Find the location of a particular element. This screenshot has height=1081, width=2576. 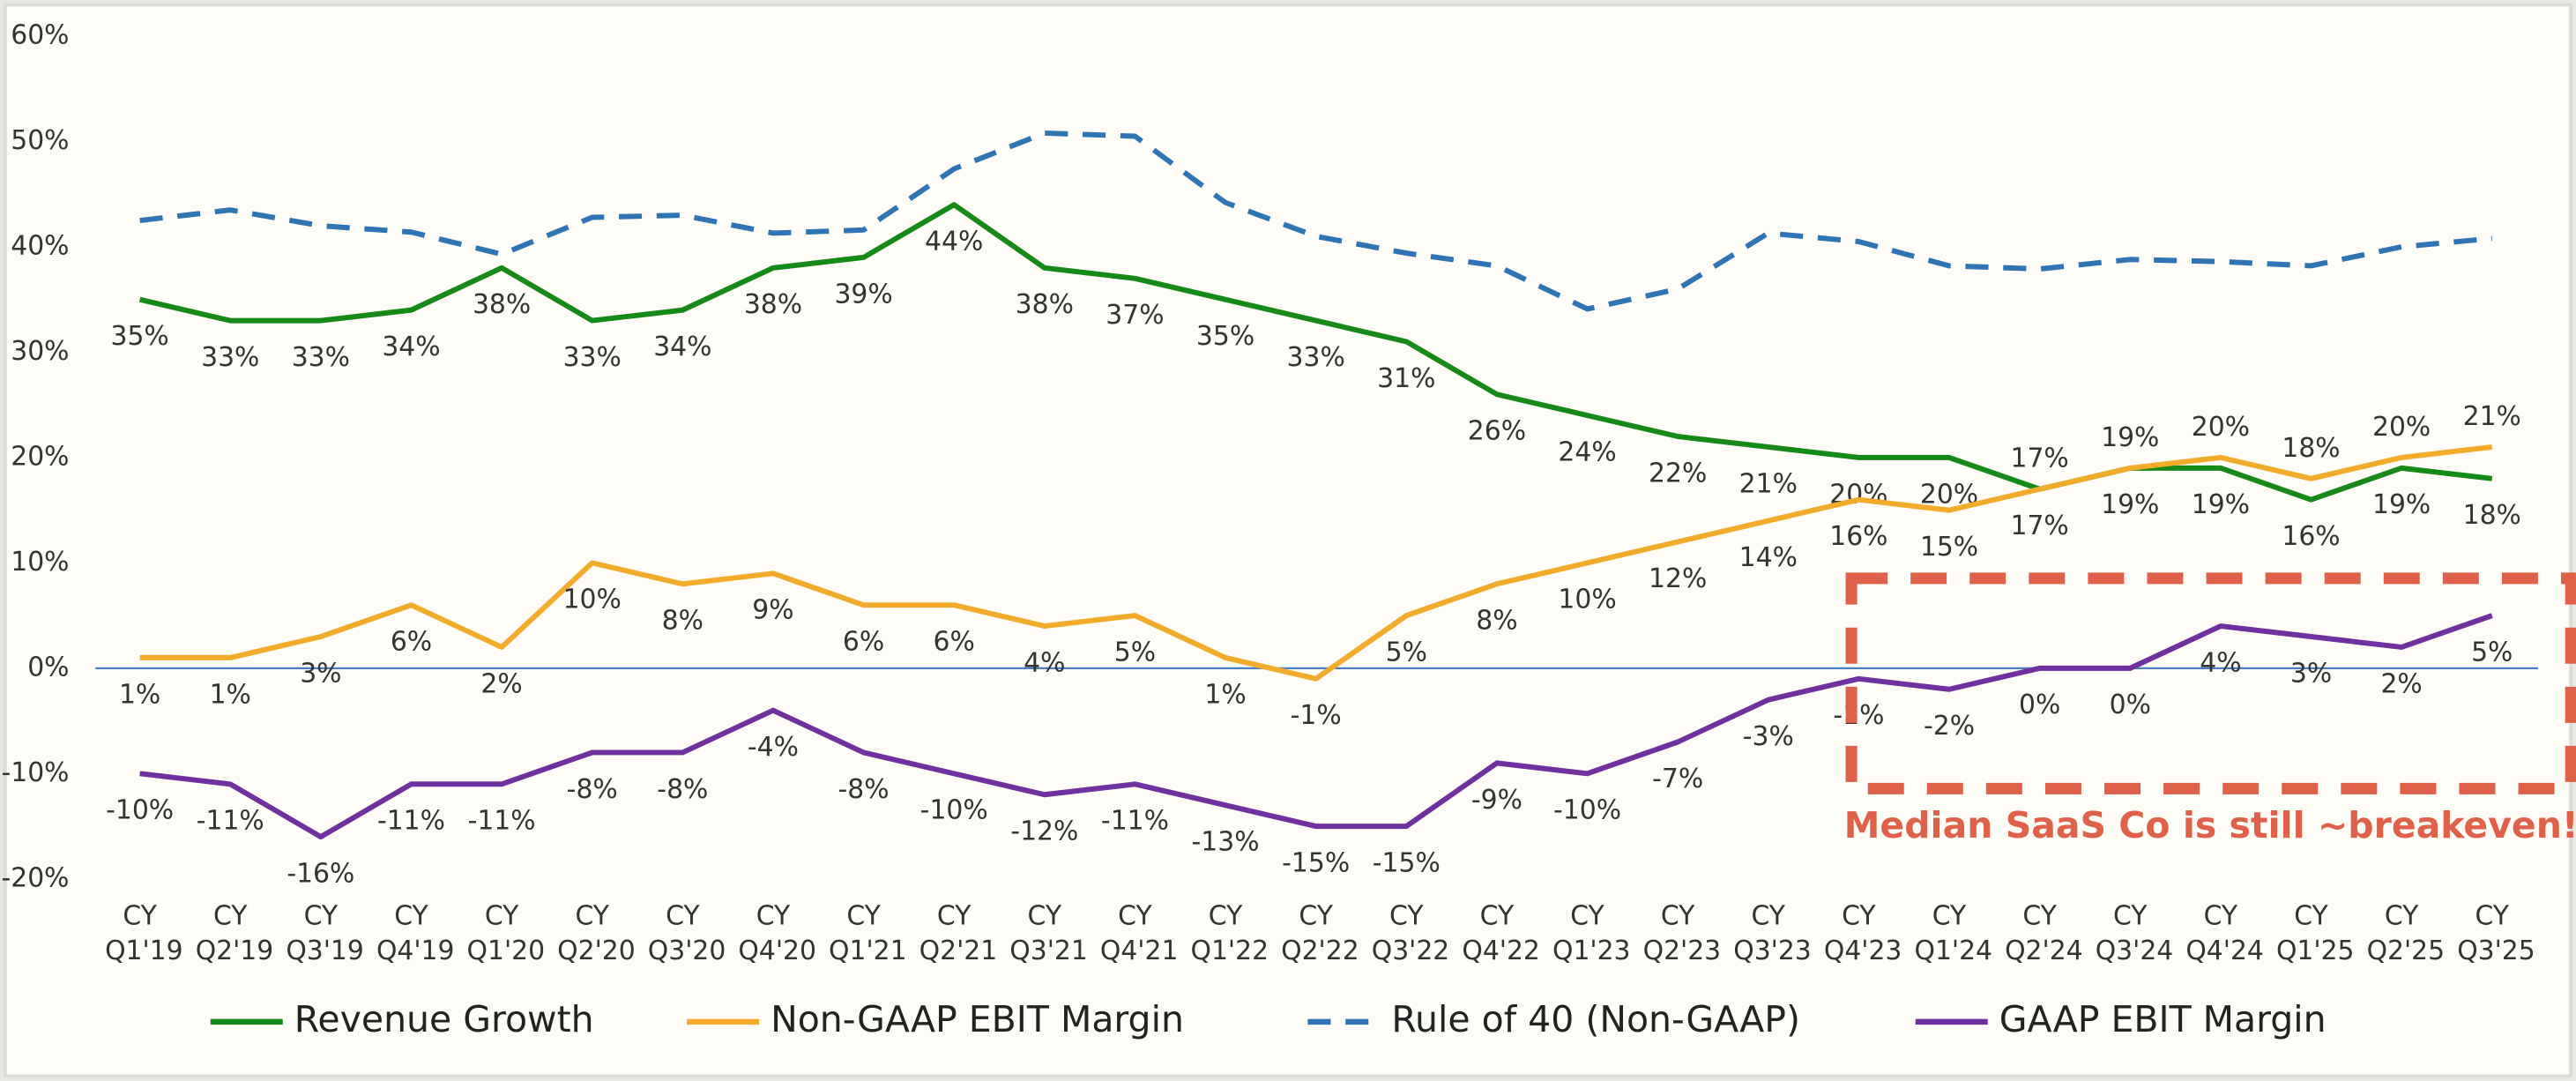

x-tick-label: CY Q4'22 is located at coordinates (1497, 933).